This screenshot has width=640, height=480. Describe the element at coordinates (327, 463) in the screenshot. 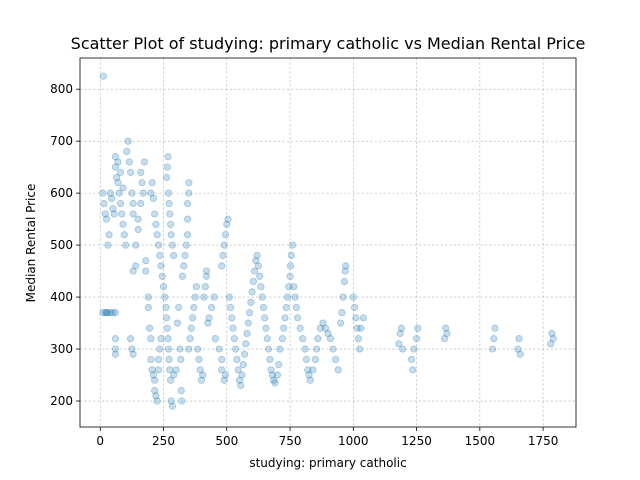

I see `x-axis-label: studying: primary catholic` at that location.